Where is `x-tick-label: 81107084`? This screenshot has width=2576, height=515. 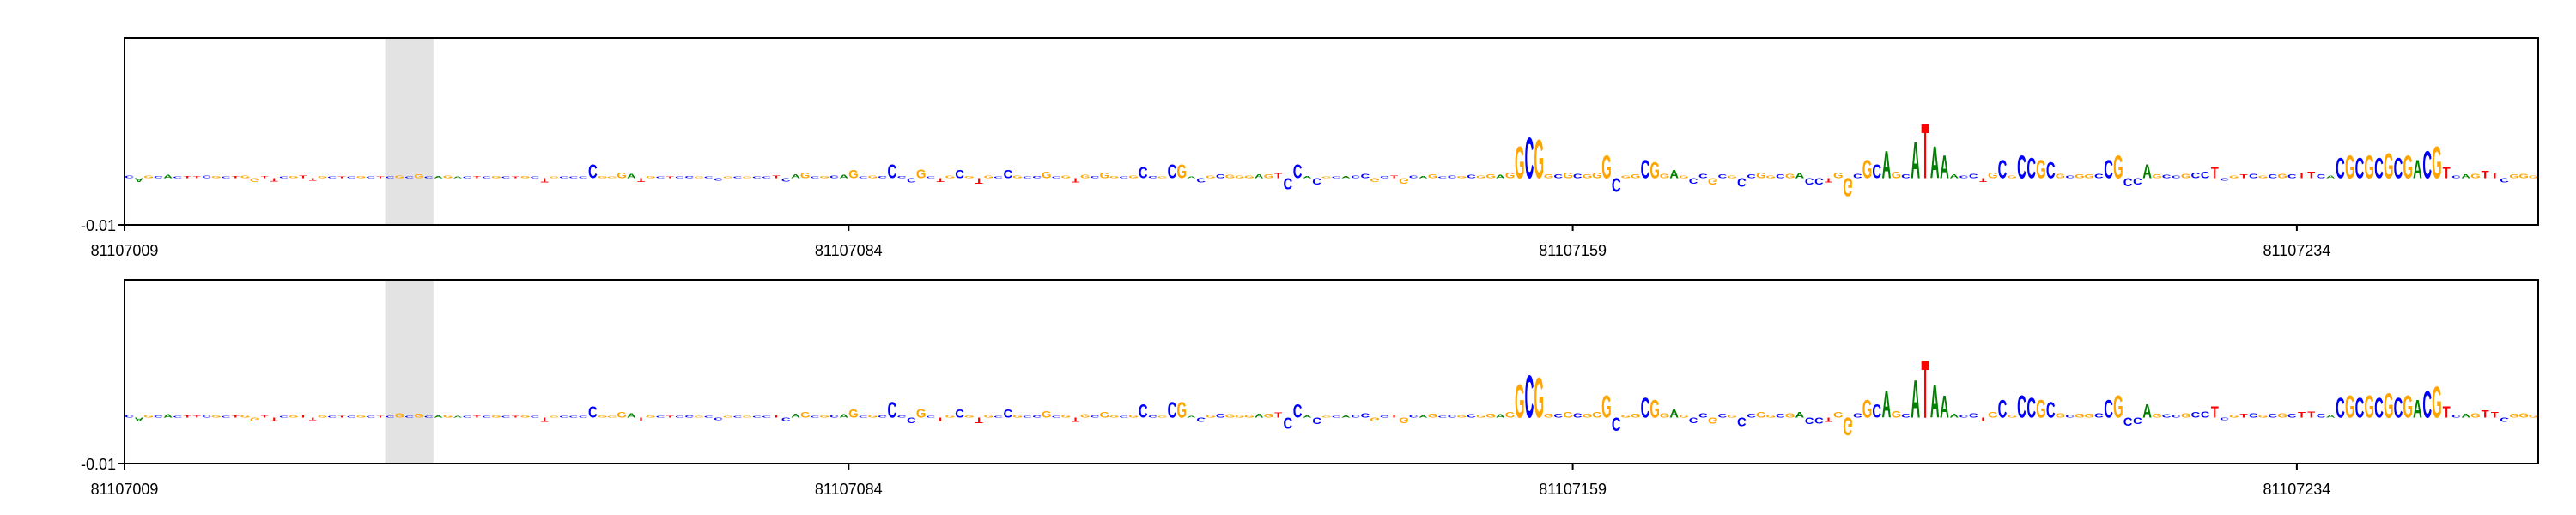
x-tick-label: 81107084 is located at coordinates (849, 250).